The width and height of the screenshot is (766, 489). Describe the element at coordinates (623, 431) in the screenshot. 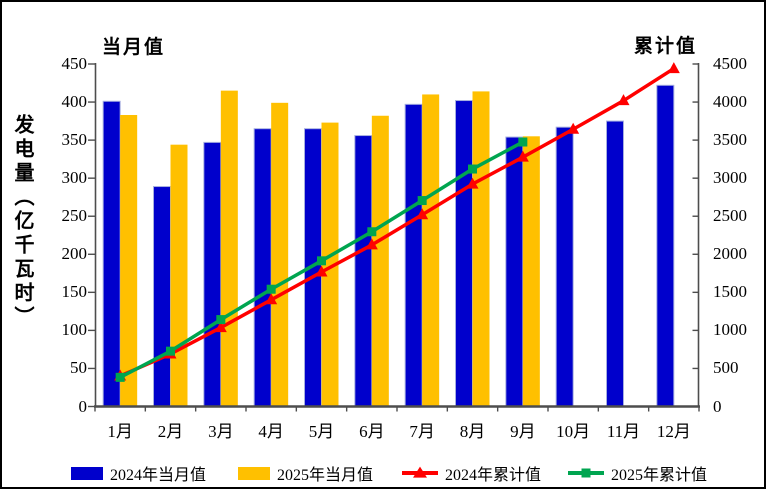

I see `x-tick-11月: 11月` at that location.